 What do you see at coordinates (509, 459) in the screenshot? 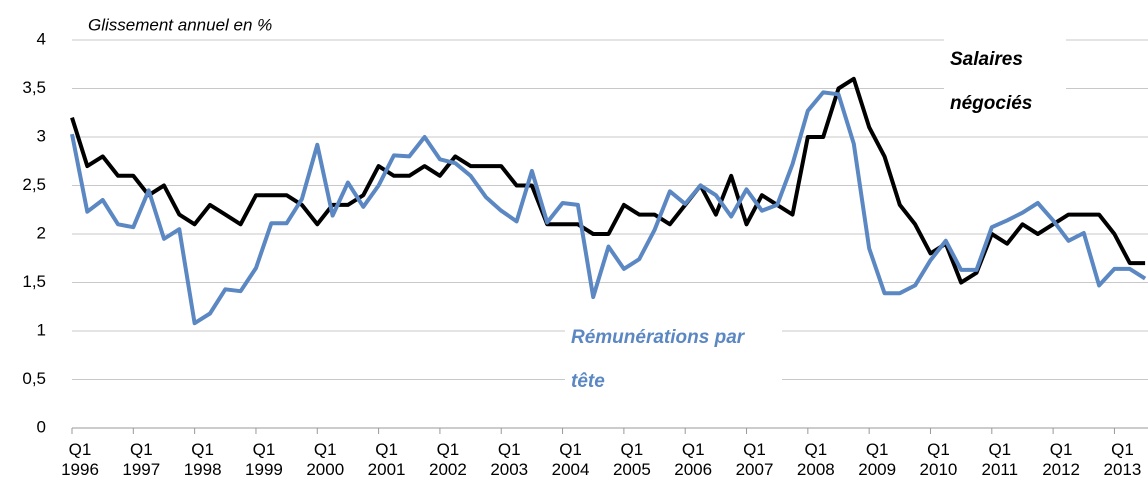
I see `x-tick-label: Q1 2003` at bounding box center [509, 459].